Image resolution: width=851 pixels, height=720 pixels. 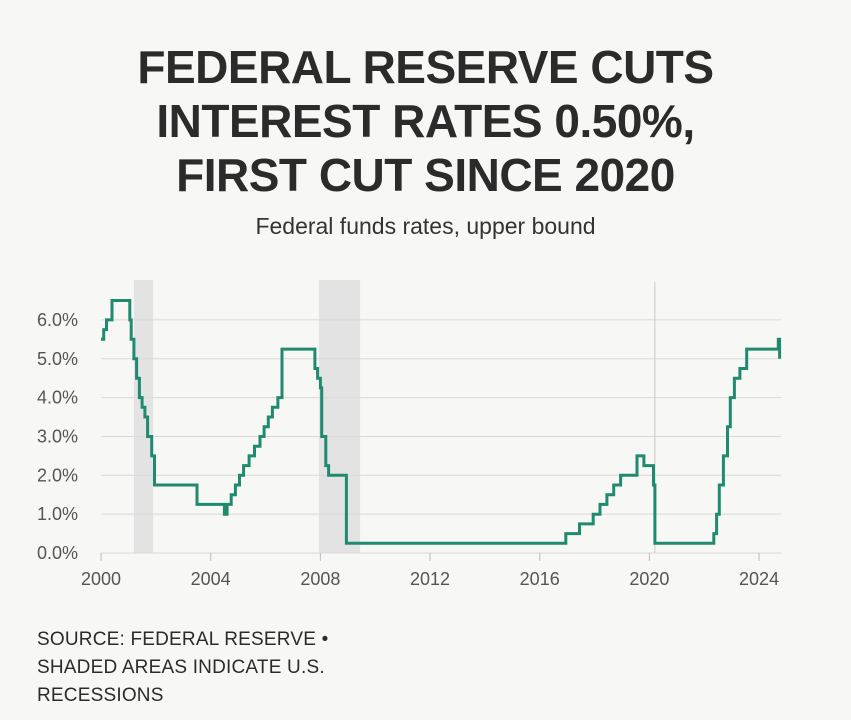 I want to click on title-line-2: INTEREST RATES 0.50%,, so click(x=425, y=121).